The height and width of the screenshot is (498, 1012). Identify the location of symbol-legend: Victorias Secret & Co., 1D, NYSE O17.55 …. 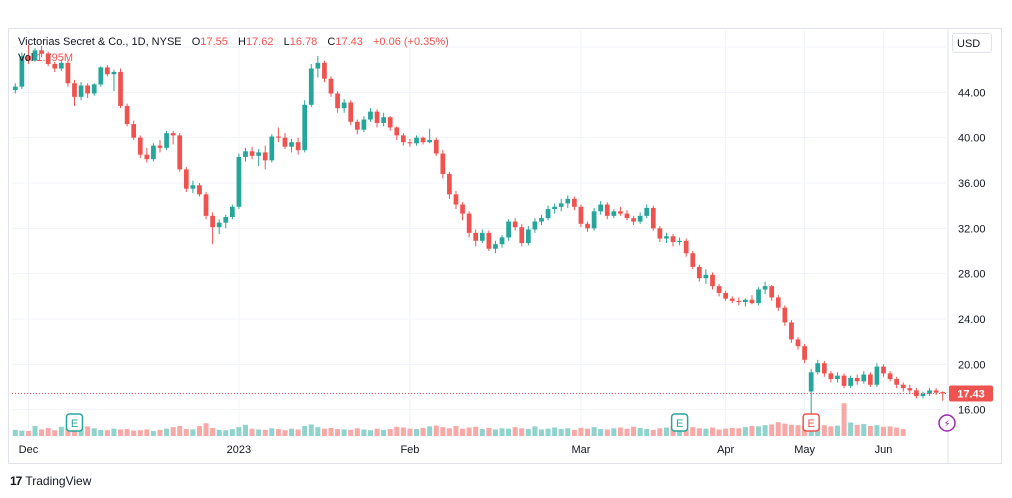
(233, 42).